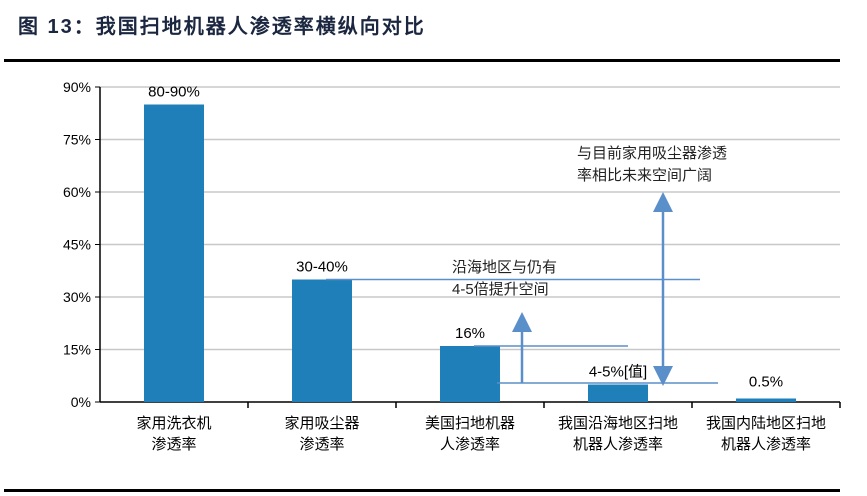 The height and width of the screenshot is (496, 867). I want to click on data-label: 0.5%, so click(766, 382).